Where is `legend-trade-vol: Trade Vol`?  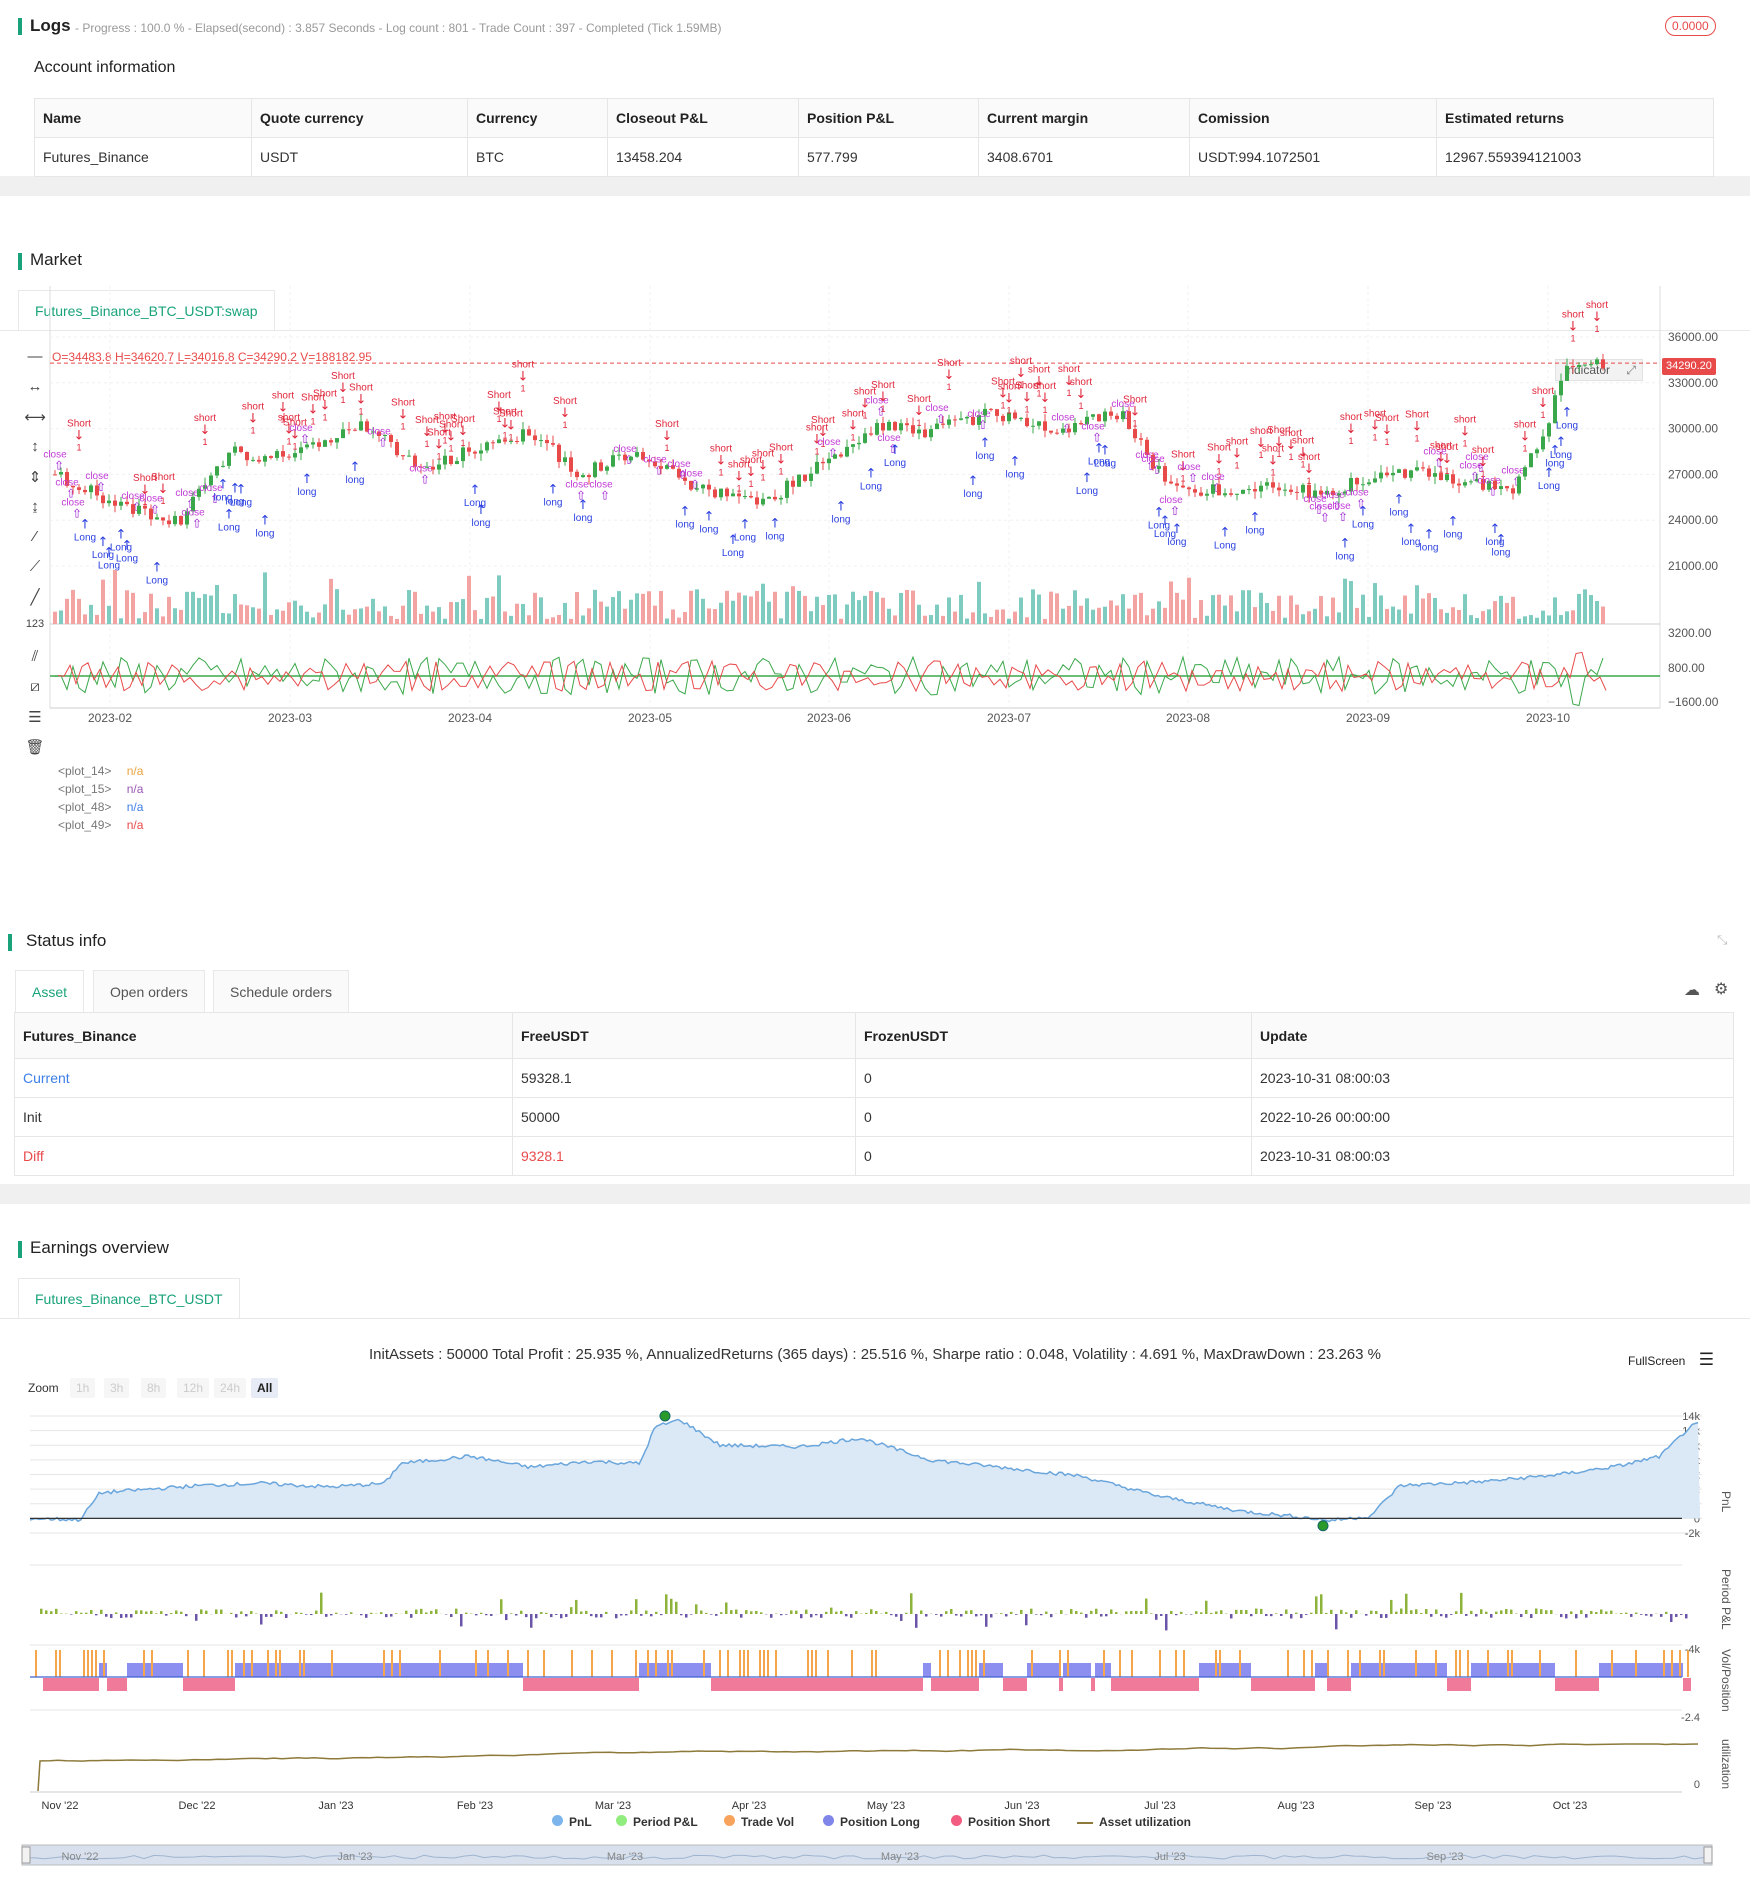 legend-trade-vol: Trade Vol is located at coordinates (759, 1822).